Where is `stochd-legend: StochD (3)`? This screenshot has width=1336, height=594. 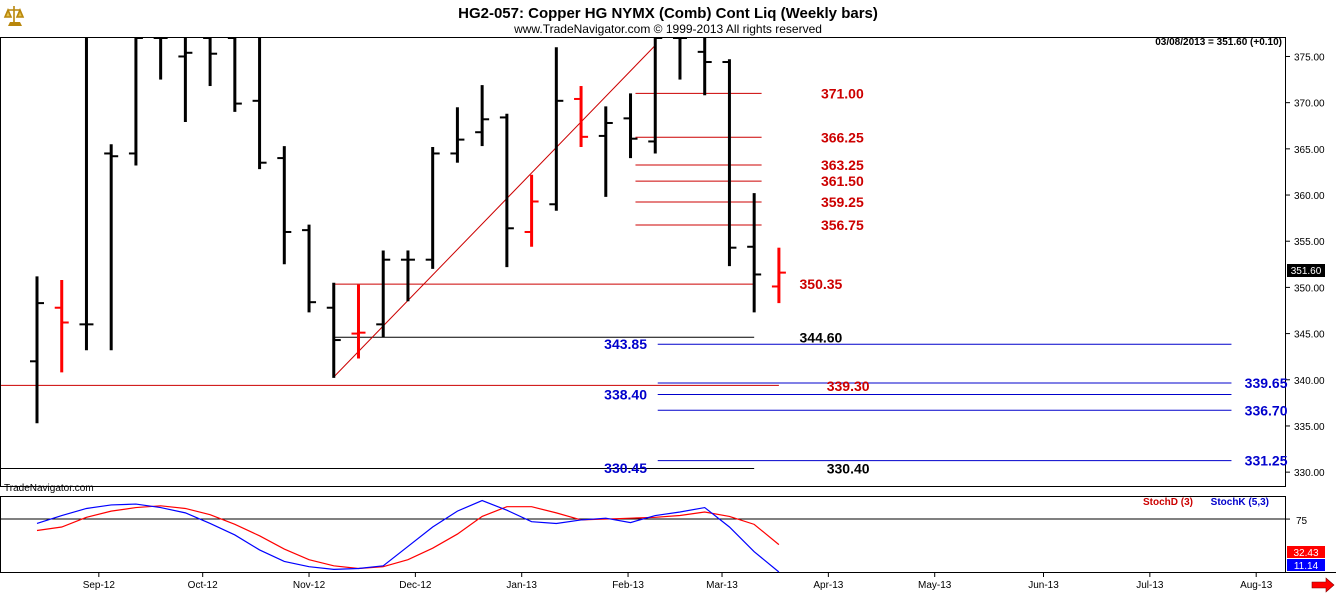
stochd-legend: StochD (3) is located at coordinates (1168, 502).